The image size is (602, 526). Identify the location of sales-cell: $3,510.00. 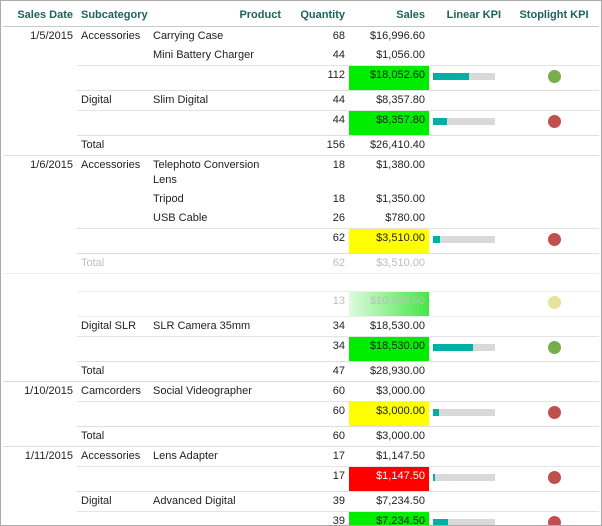
(389, 241).